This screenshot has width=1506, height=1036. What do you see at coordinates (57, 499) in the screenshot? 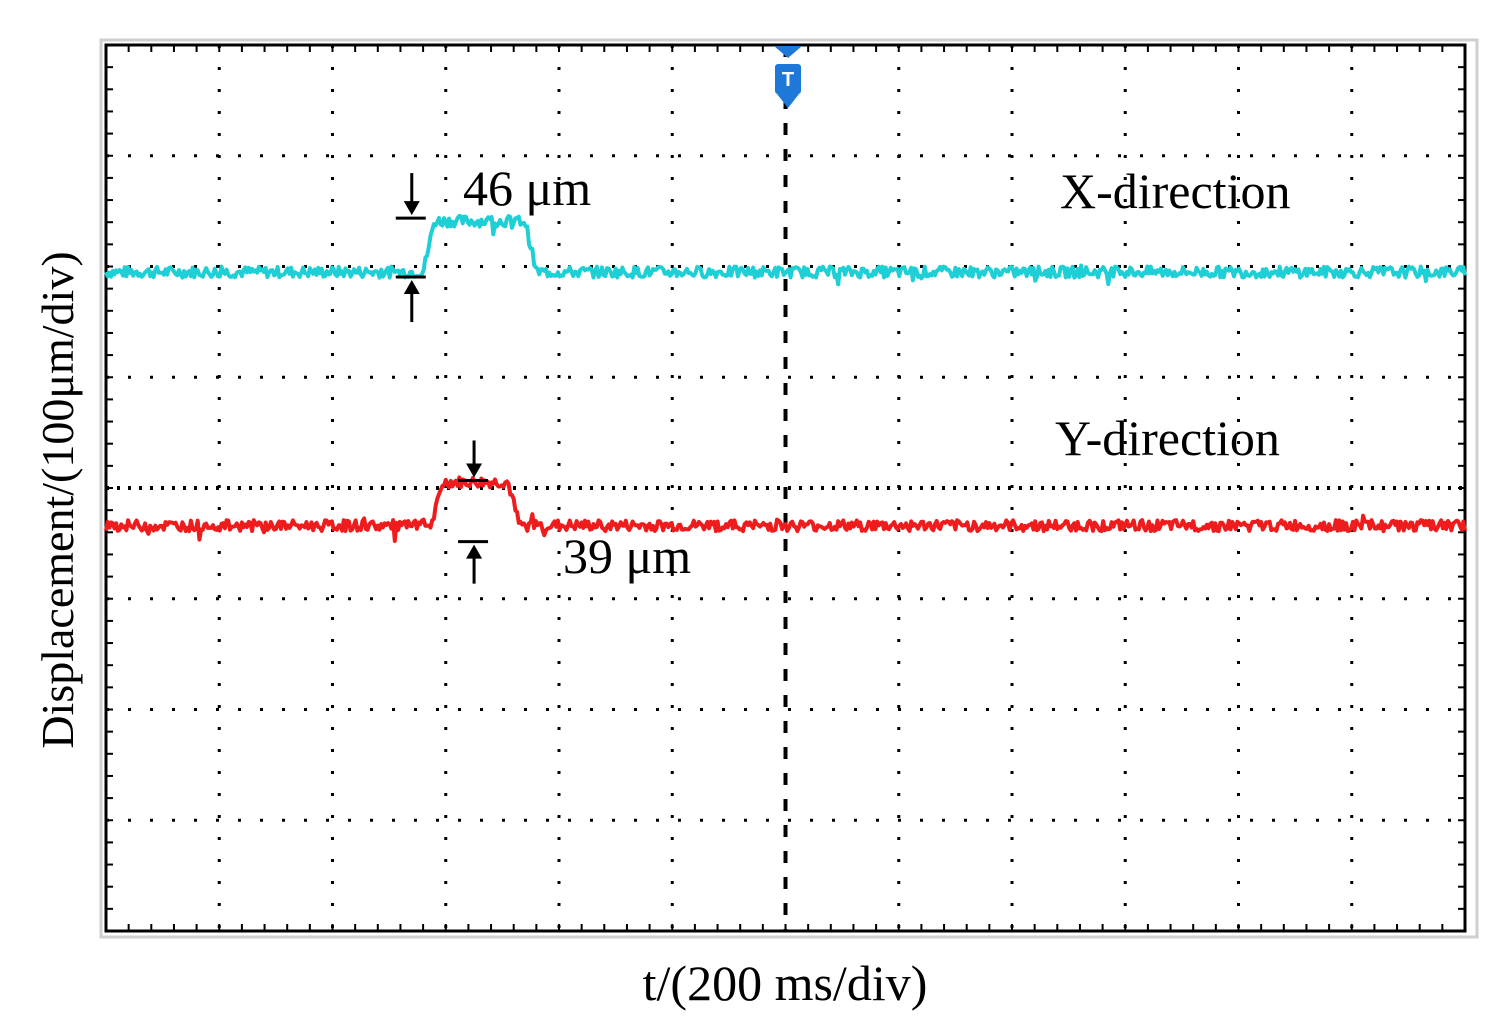
I see `y-axis-label: Displacement/(100μm/div)` at bounding box center [57, 499].